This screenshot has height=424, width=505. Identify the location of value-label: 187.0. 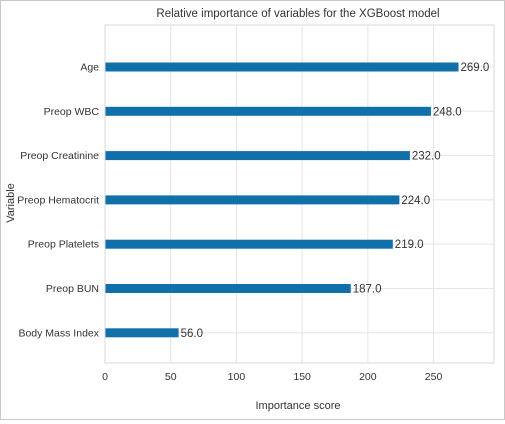
(367, 290).